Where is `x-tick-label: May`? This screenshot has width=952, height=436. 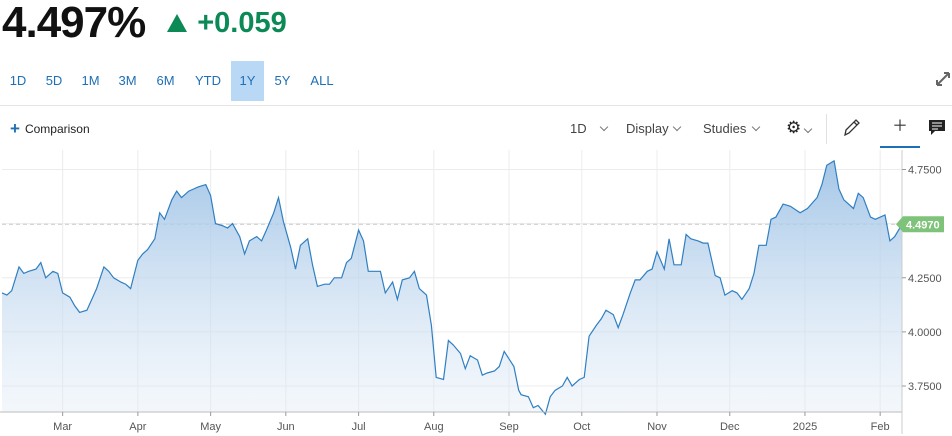 x-tick-label: May is located at coordinates (210, 427).